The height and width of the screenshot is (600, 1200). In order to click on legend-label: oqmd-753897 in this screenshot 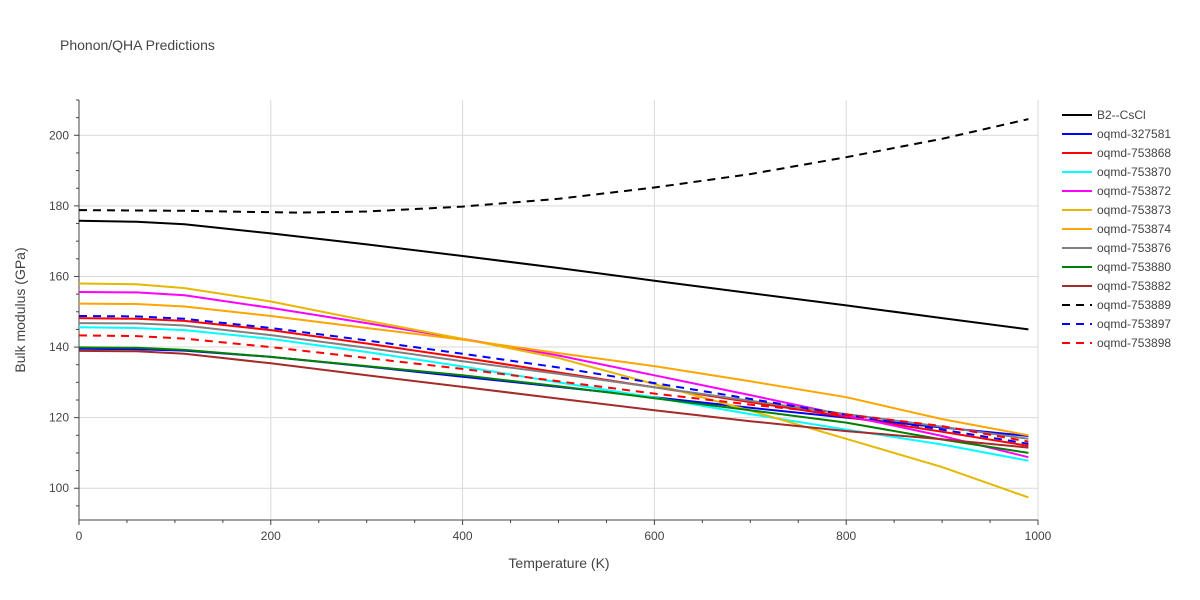, I will do `click(1134, 324)`.